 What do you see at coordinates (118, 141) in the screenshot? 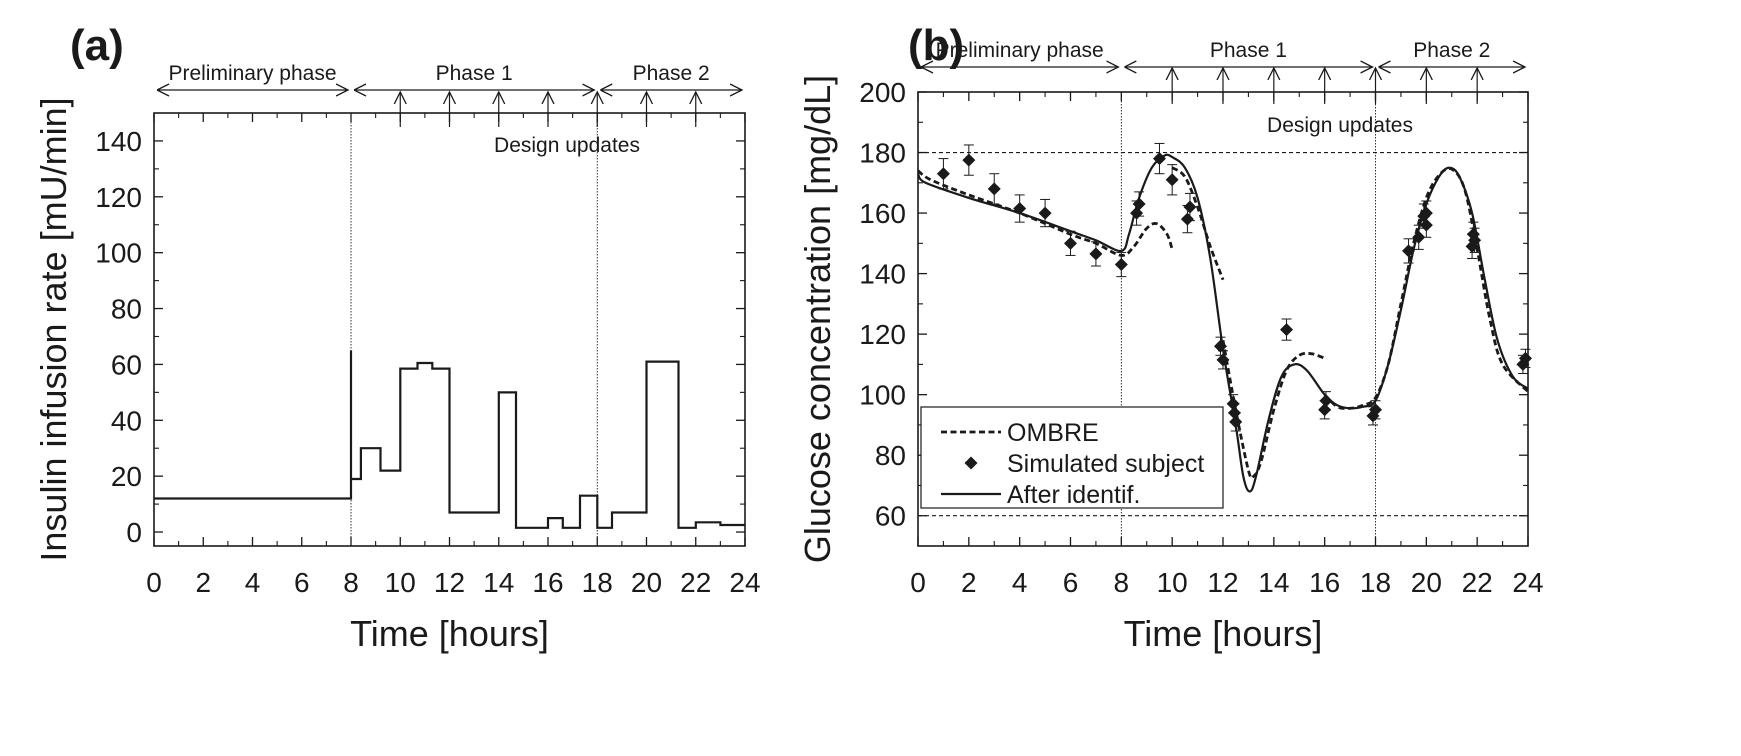
I see `p0-ytick-label-7: 140` at bounding box center [118, 141].